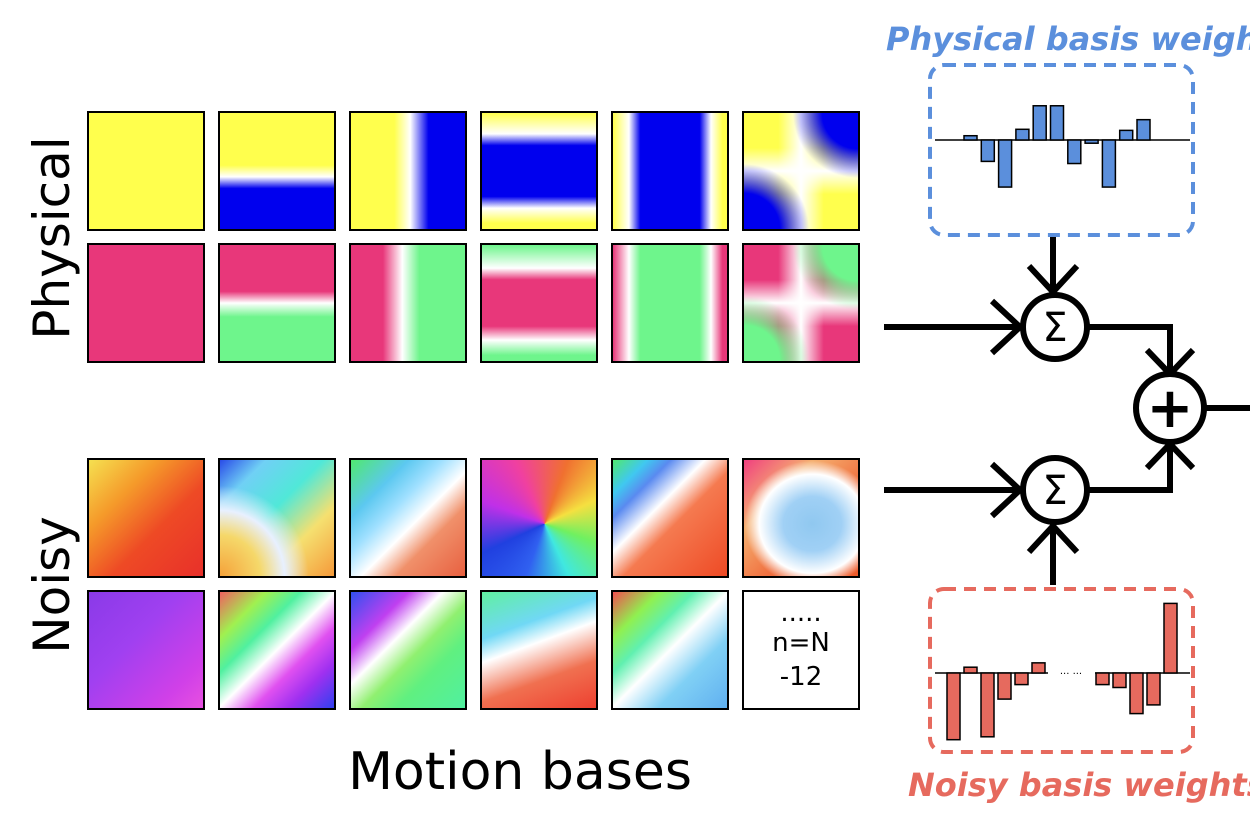  What do you see at coordinates (539, 303) in the screenshot?
I see `physical-basis-tile-2d` at bounding box center [539, 303].